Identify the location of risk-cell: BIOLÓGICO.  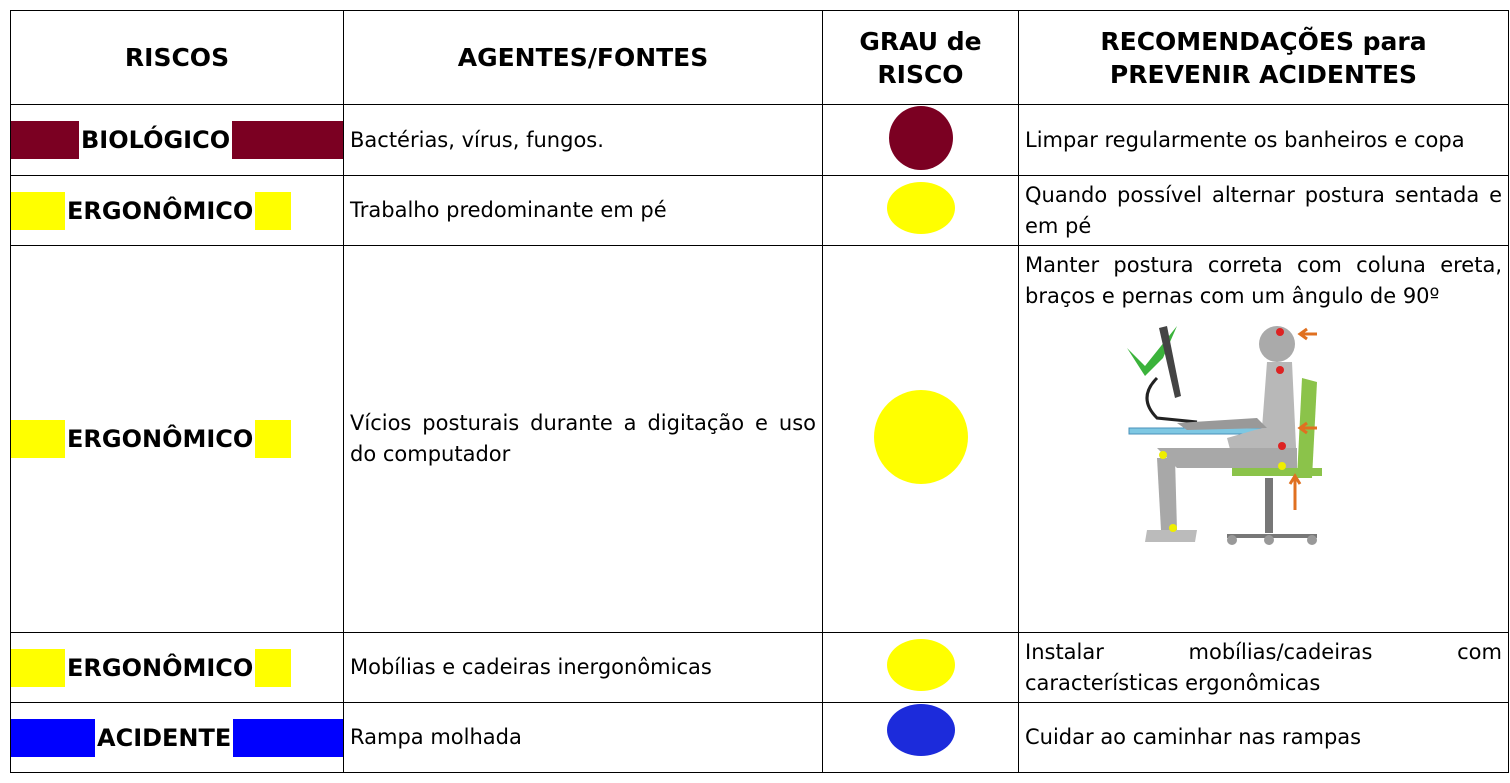
(177, 140).